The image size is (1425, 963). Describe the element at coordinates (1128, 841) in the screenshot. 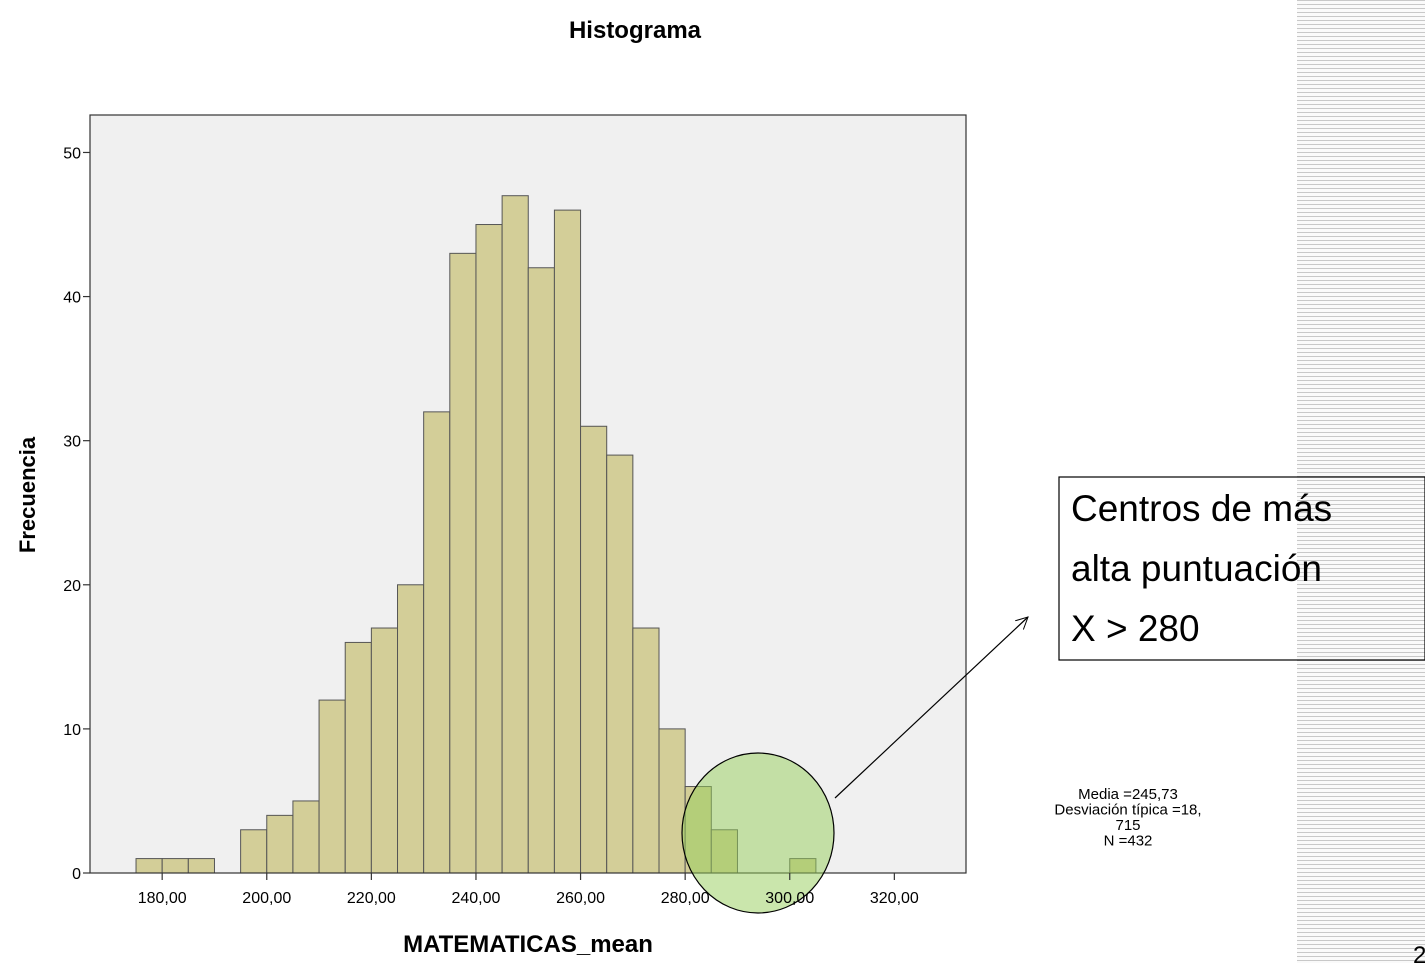

I see `stats-text: N =432` at that location.